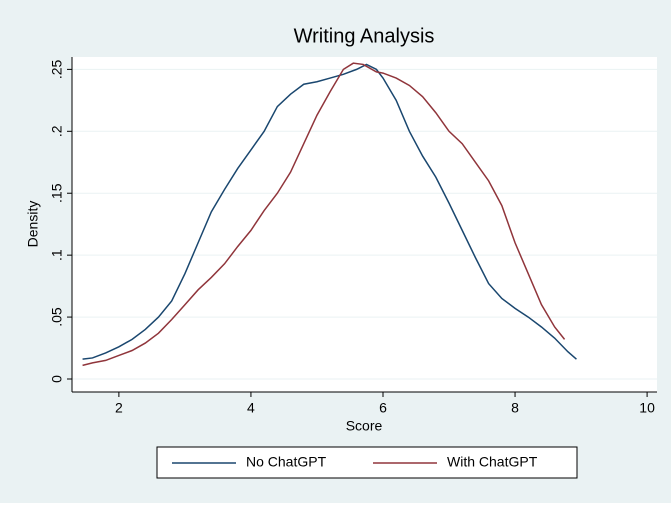 The width and height of the screenshot is (671, 508). Describe the element at coordinates (492, 462) in the screenshot. I see `legend-label: With ChatGPT` at that location.